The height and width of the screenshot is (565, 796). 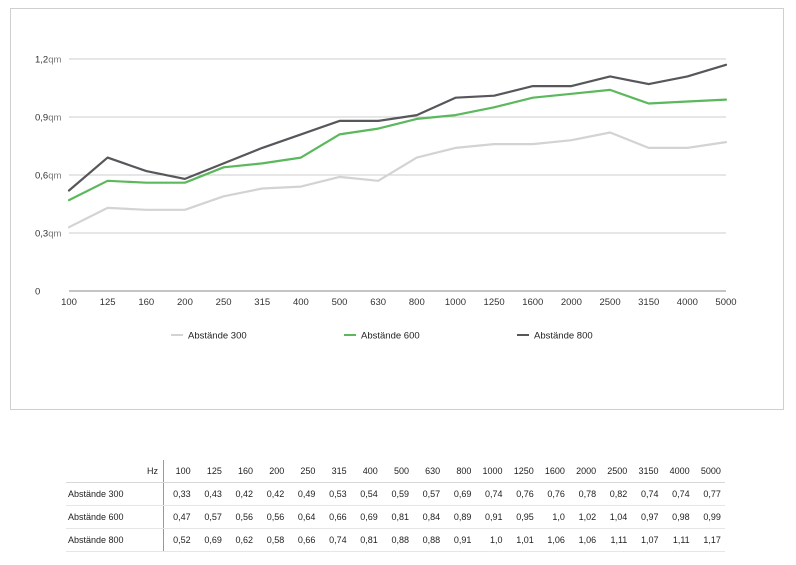 I want to click on x-tick-label: 315, so click(x=262, y=302).